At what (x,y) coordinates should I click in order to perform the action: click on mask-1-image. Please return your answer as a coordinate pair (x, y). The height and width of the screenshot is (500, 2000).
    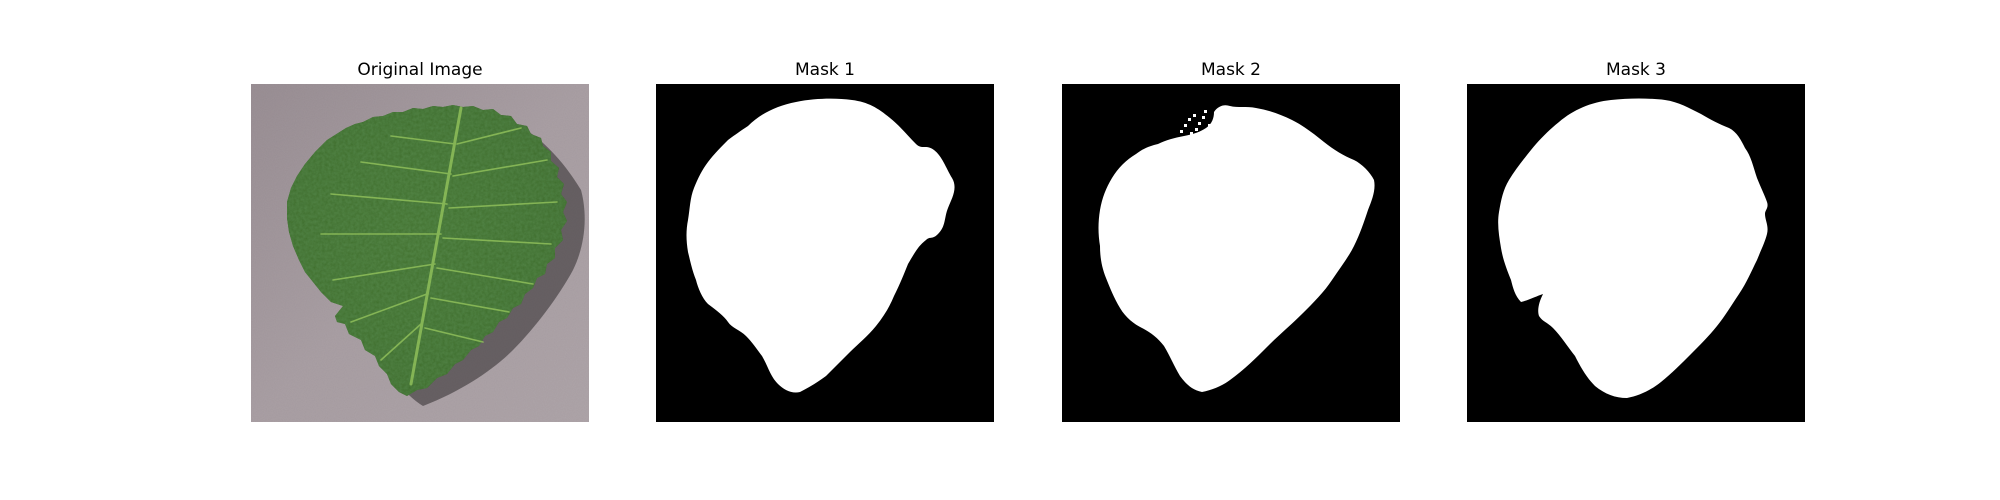
    Looking at the image, I should click on (825, 253).